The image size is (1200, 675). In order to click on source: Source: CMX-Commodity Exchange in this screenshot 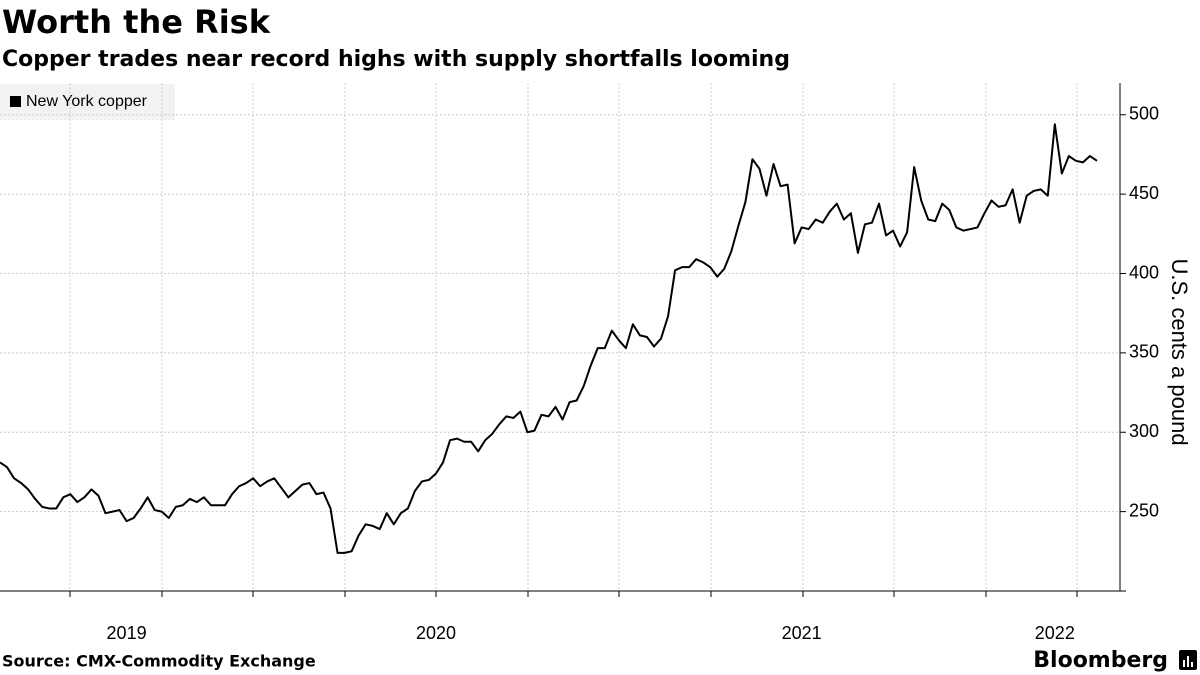, I will do `click(159, 661)`.